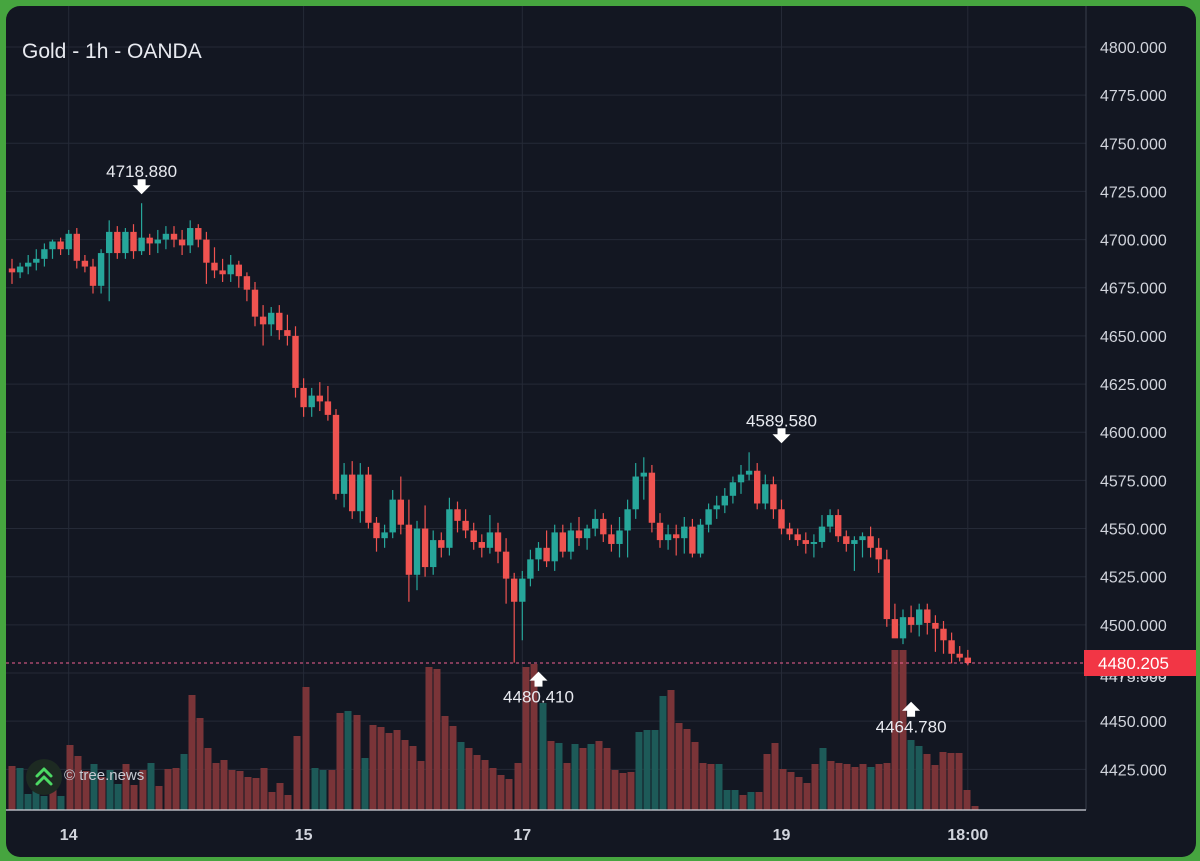 The width and height of the screenshot is (1200, 861). I want to click on y-tick-label: 4525.000, so click(1133, 578).